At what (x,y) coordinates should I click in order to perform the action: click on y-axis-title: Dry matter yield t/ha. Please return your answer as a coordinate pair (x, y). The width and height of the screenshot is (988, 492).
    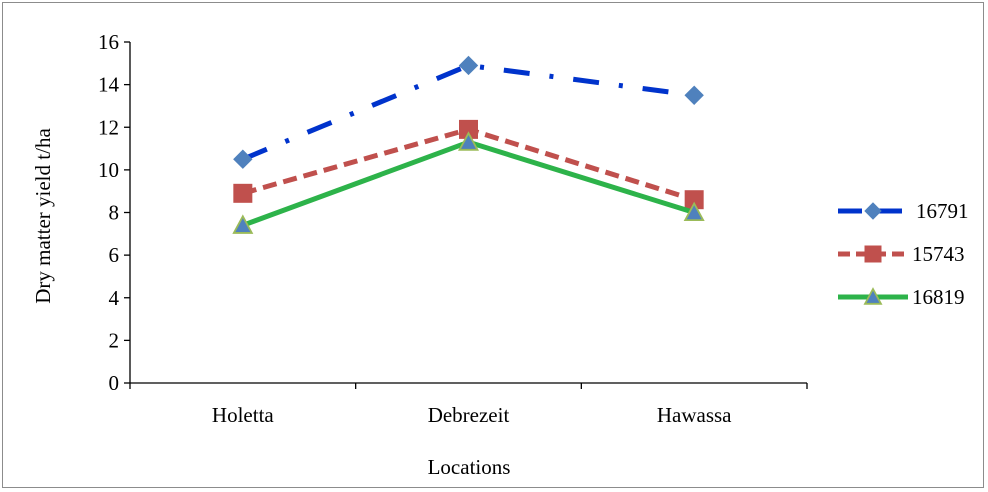
    Looking at the image, I should click on (43, 216).